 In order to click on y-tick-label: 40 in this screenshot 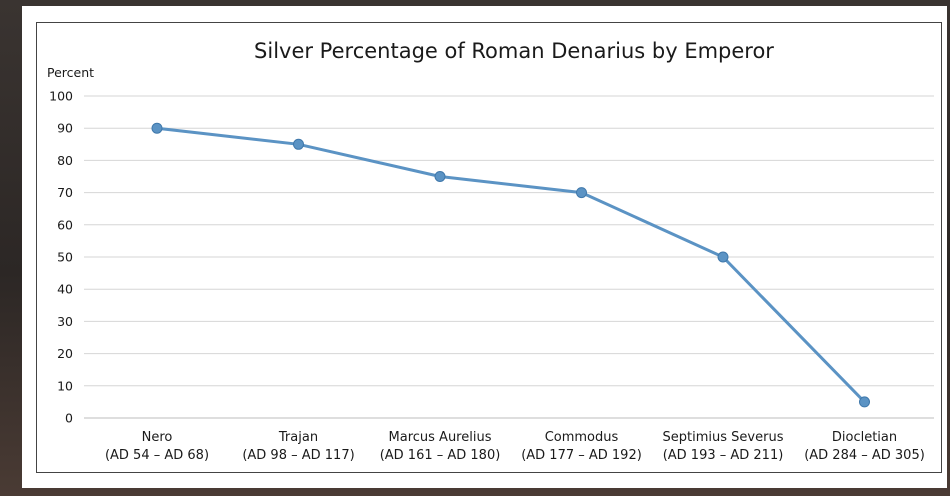, I will do `click(65, 289)`.